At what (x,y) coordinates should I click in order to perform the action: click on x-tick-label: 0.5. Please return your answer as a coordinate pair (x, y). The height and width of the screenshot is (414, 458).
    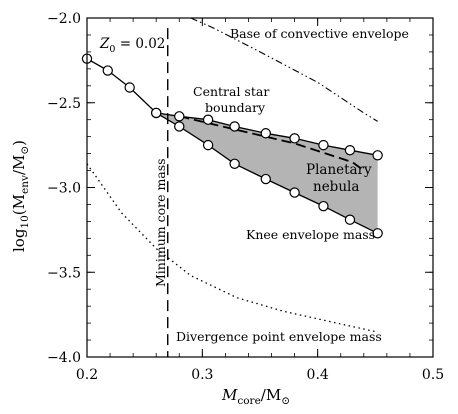
    Looking at the image, I should click on (433, 375).